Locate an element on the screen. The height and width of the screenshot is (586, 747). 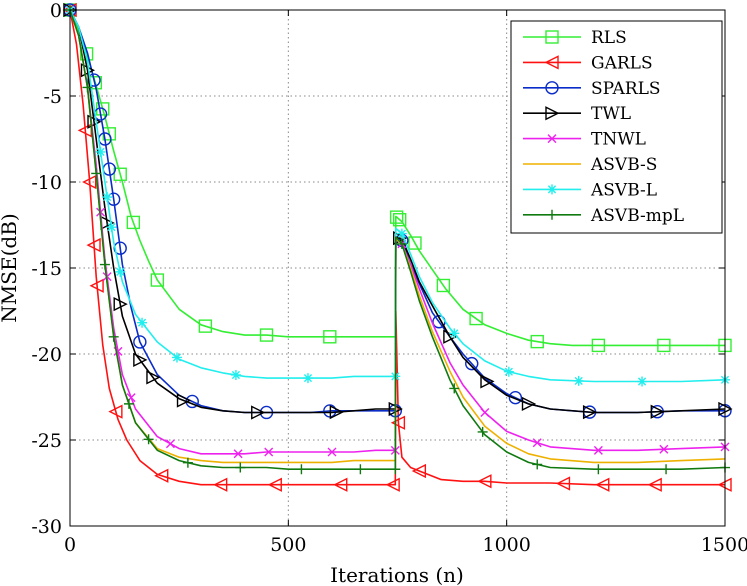
legend-entry-tnwl: TNWL is located at coordinates (584, 140).